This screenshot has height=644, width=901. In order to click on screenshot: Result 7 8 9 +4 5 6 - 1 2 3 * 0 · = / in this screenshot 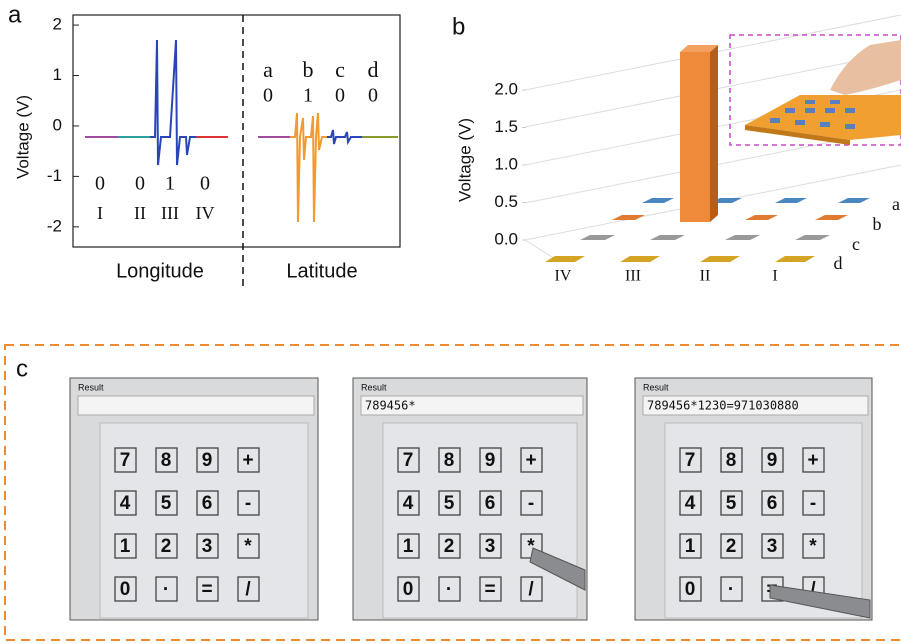, I will do `click(194, 499)`.